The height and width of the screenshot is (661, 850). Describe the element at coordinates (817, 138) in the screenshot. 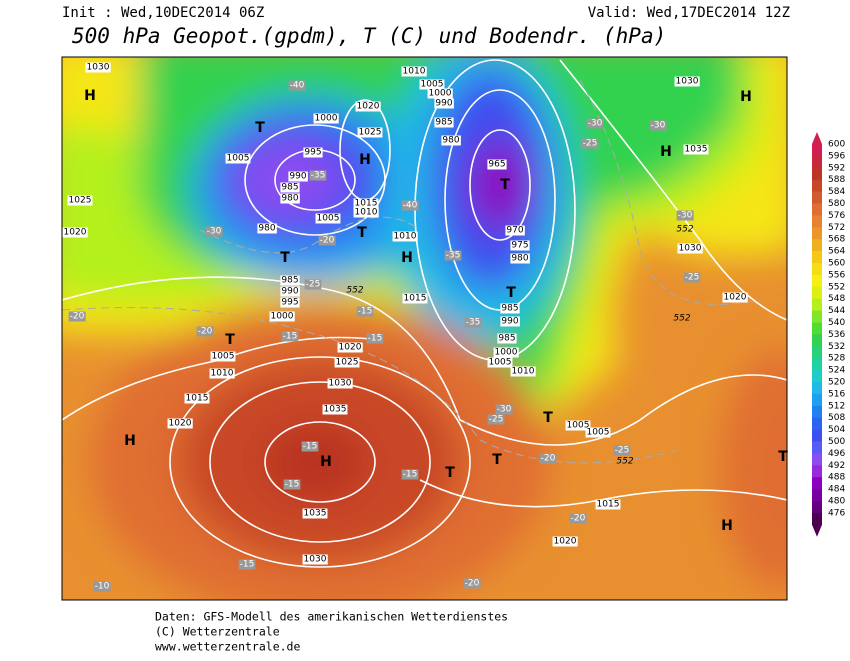

I see `colorbar-arrow-top` at that location.